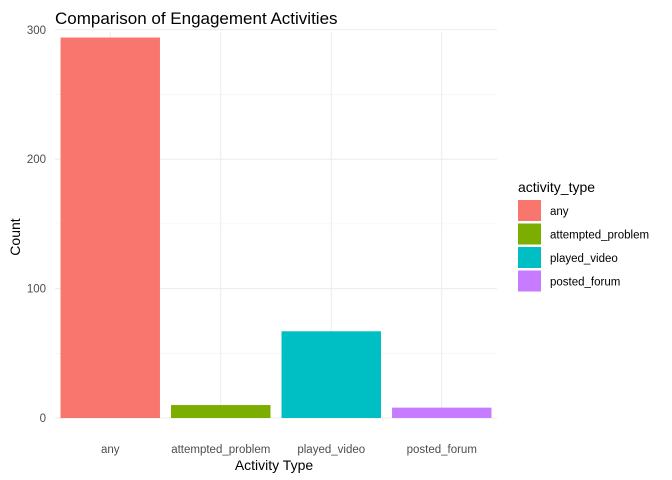 This screenshot has height=480, width=672. What do you see at coordinates (36, 160) in the screenshot?
I see `y-tick-label: 200` at bounding box center [36, 160].